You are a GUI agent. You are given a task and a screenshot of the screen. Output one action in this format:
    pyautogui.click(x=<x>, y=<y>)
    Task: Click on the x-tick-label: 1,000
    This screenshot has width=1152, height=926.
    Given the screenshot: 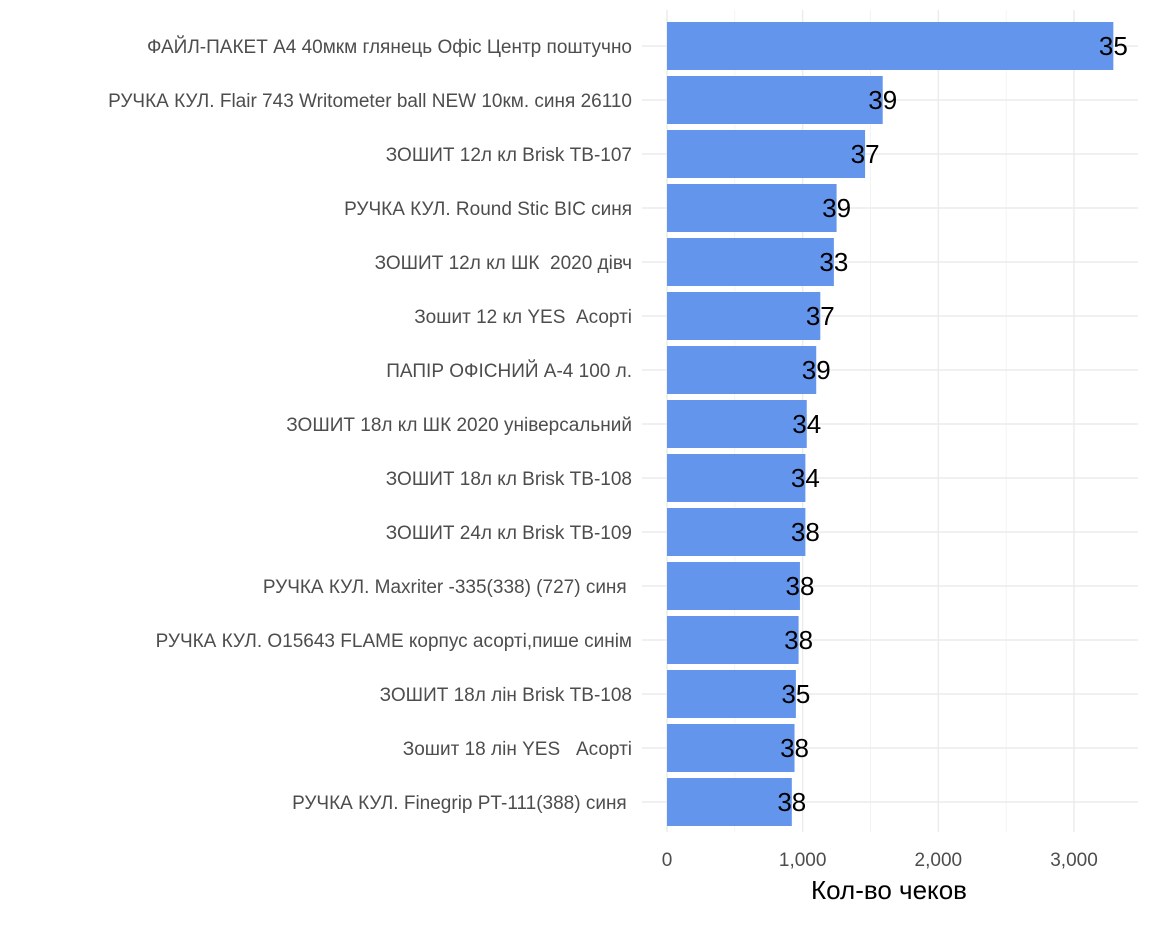 What is the action you would take?
    pyautogui.click(x=803, y=860)
    